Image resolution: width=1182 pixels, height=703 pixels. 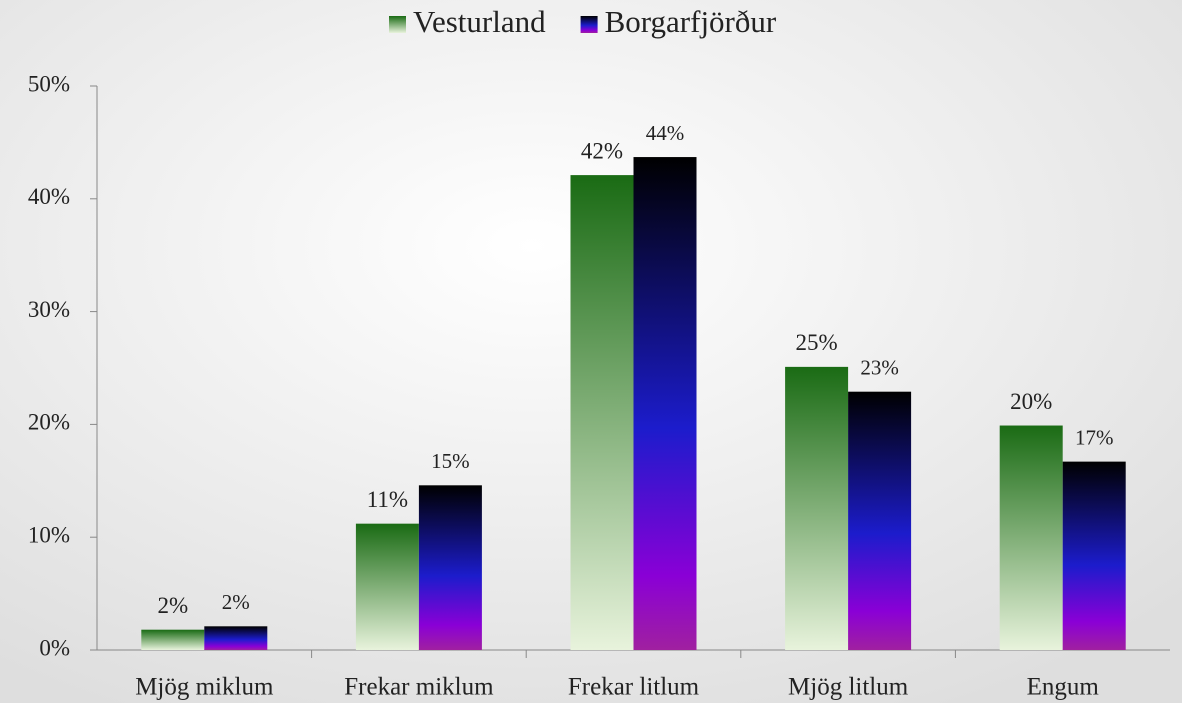 What do you see at coordinates (634, 687) in the screenshot?
I see `x-tick-label: Frekar litlum` at bounding box center [634, 687].